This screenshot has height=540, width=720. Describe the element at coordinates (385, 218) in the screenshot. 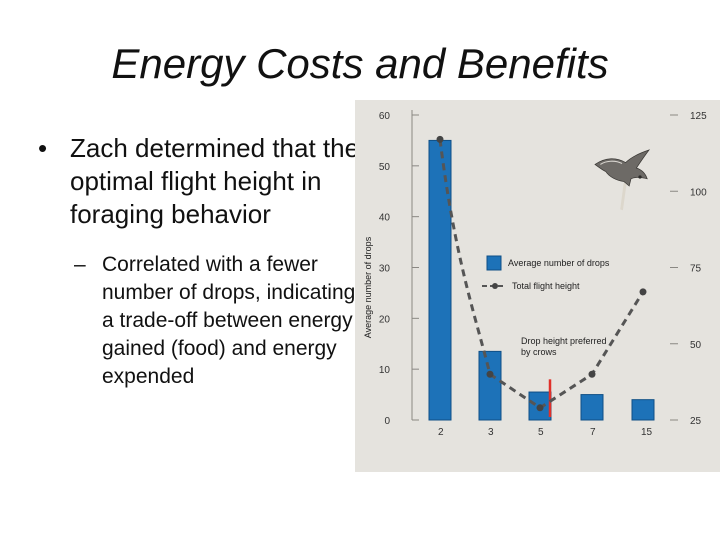

I see `left-tick-label: 40` at that location.